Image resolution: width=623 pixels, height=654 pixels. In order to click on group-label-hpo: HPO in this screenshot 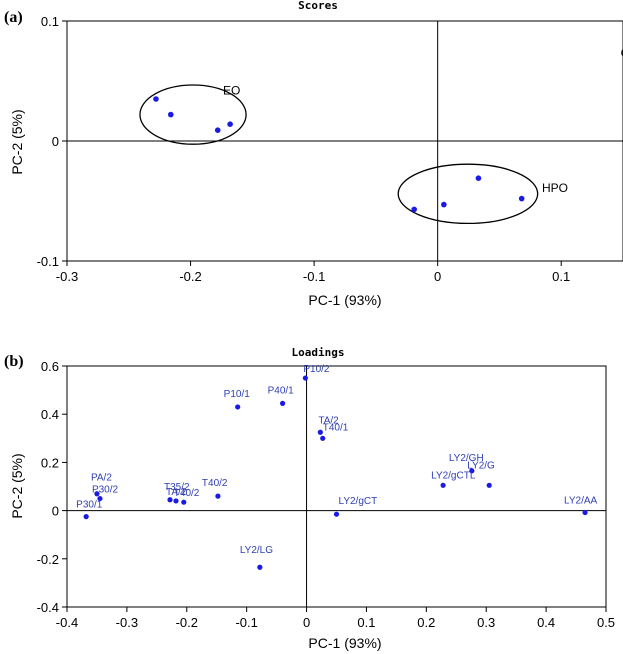, I will do `click(555, 188)`.